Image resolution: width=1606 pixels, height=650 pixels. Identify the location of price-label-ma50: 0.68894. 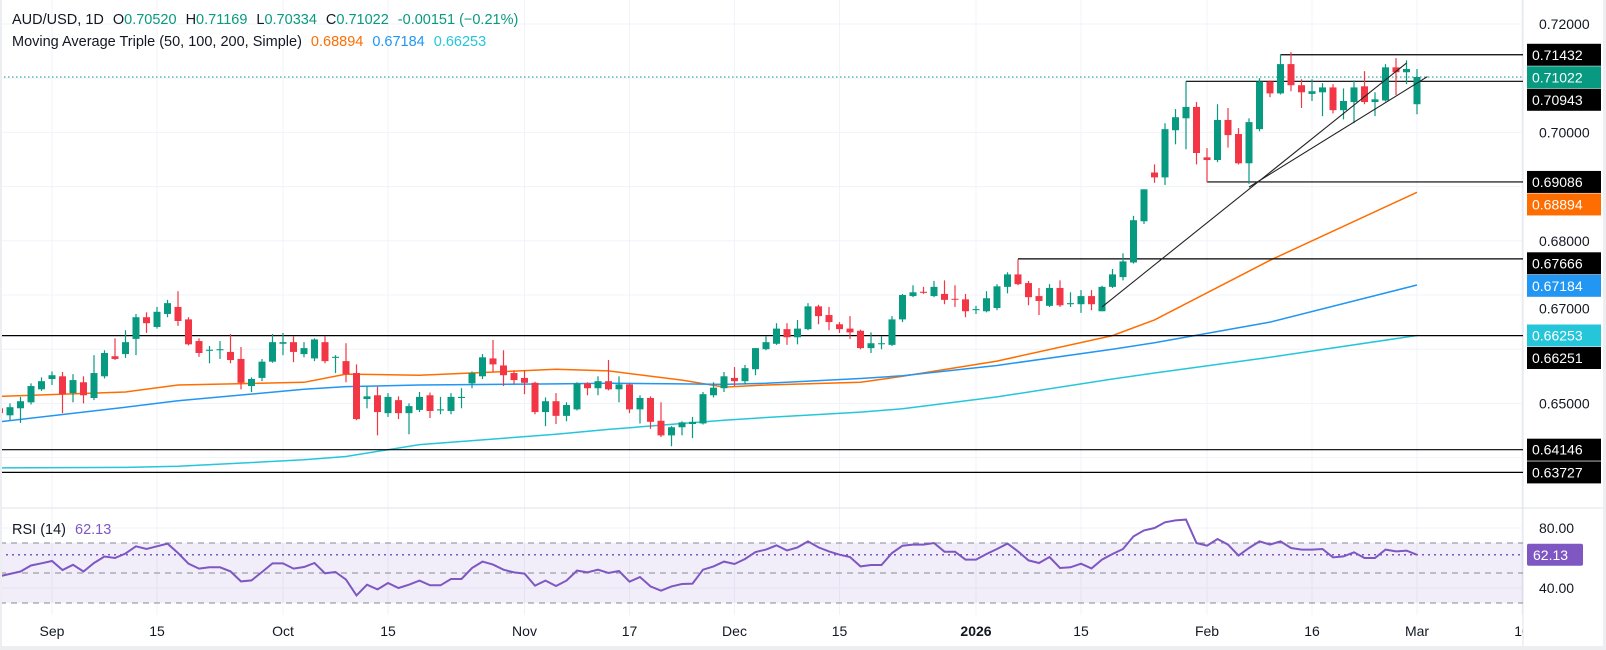
(1564, 204).